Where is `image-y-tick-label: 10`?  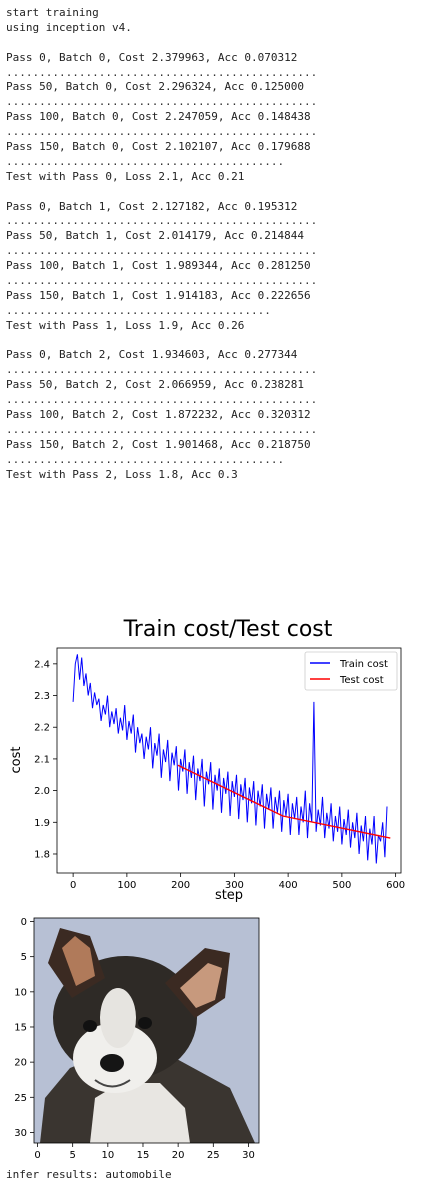 image-y-tick-label: 10 is located at coordinates (20, 992).